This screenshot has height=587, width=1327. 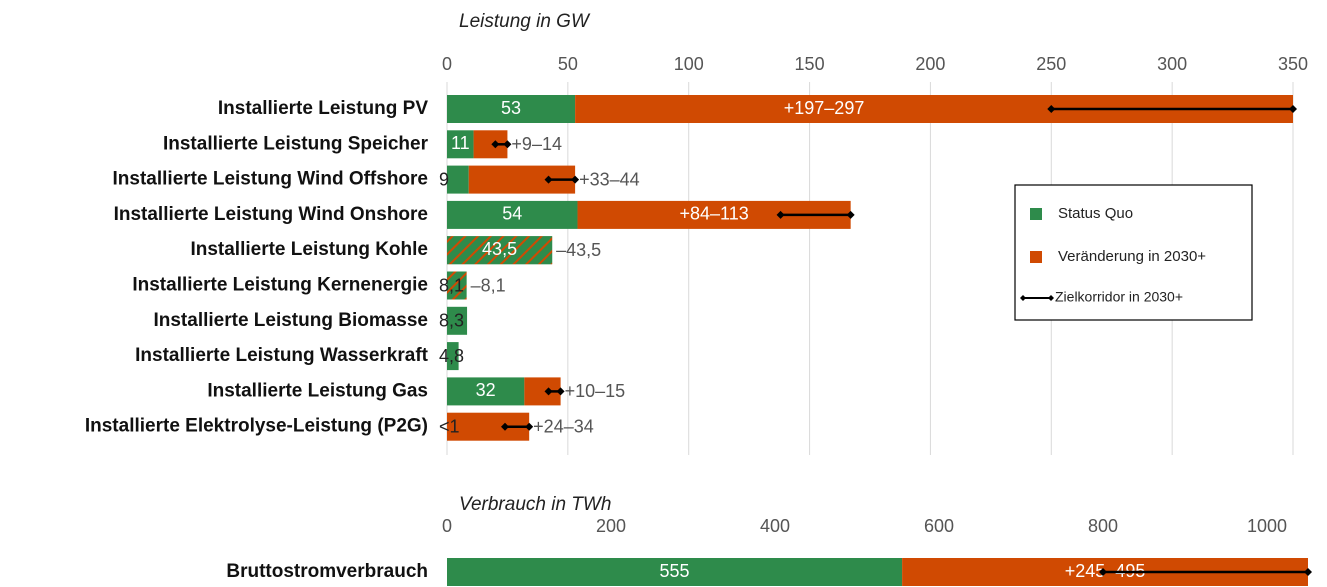 I want to click on category-label: Installierte Leistung Speicher, so click(x=296, y=143).